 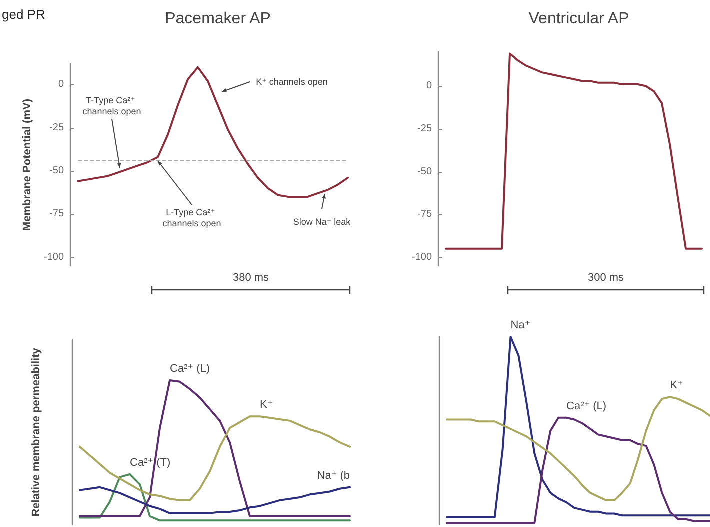 What do you see at coordinates (28, 165) in the screenshot?
I see `y-axis-title: Membrane Potential (mV)` at bounding box center [28, 165].